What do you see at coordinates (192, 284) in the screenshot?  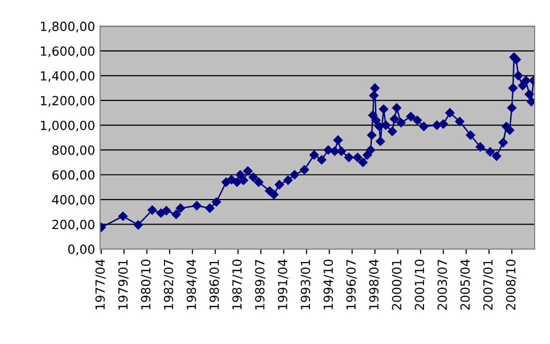 I see `x-tick-label: 1984/04` at bounding box center [192, 284].